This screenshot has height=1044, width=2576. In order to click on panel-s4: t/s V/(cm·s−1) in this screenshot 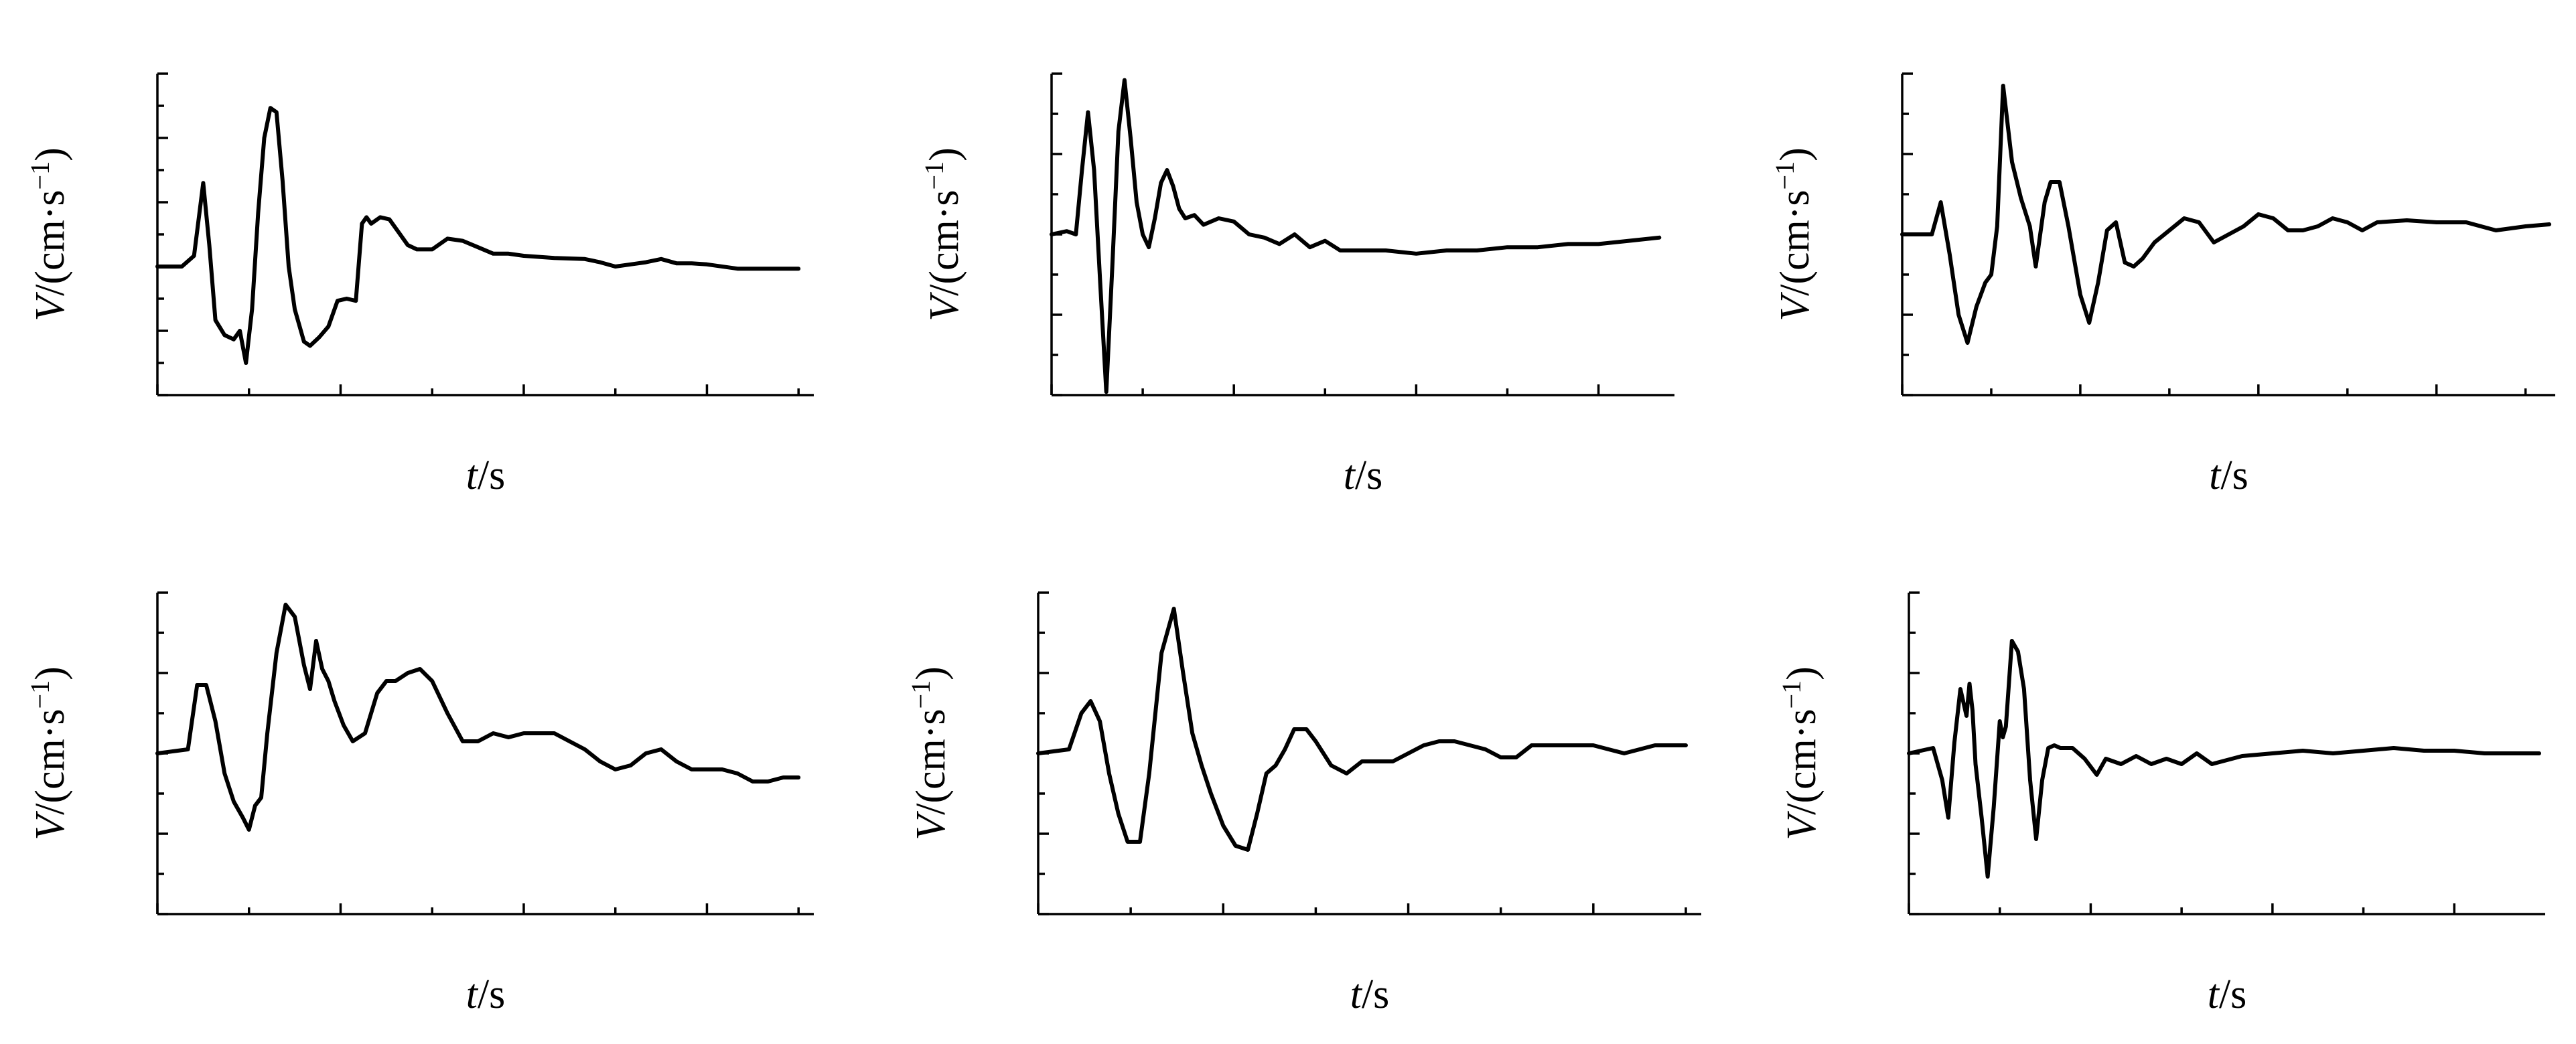, I will do `click(419, 804)`.